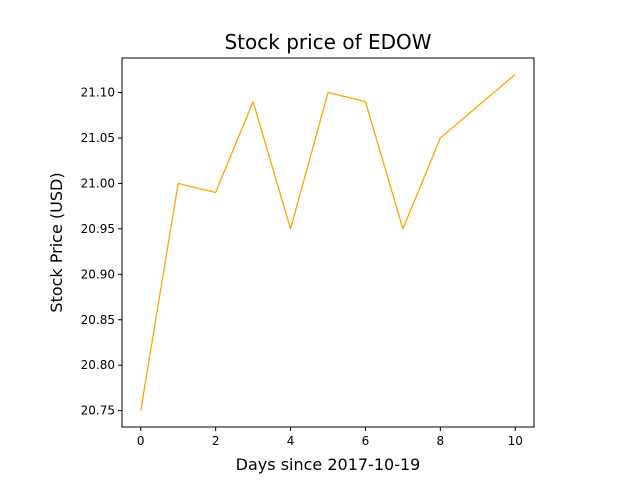  Describe the element at coordinates (366, 441) in the screenshot. I see `x-tick-label: 6` at that location.